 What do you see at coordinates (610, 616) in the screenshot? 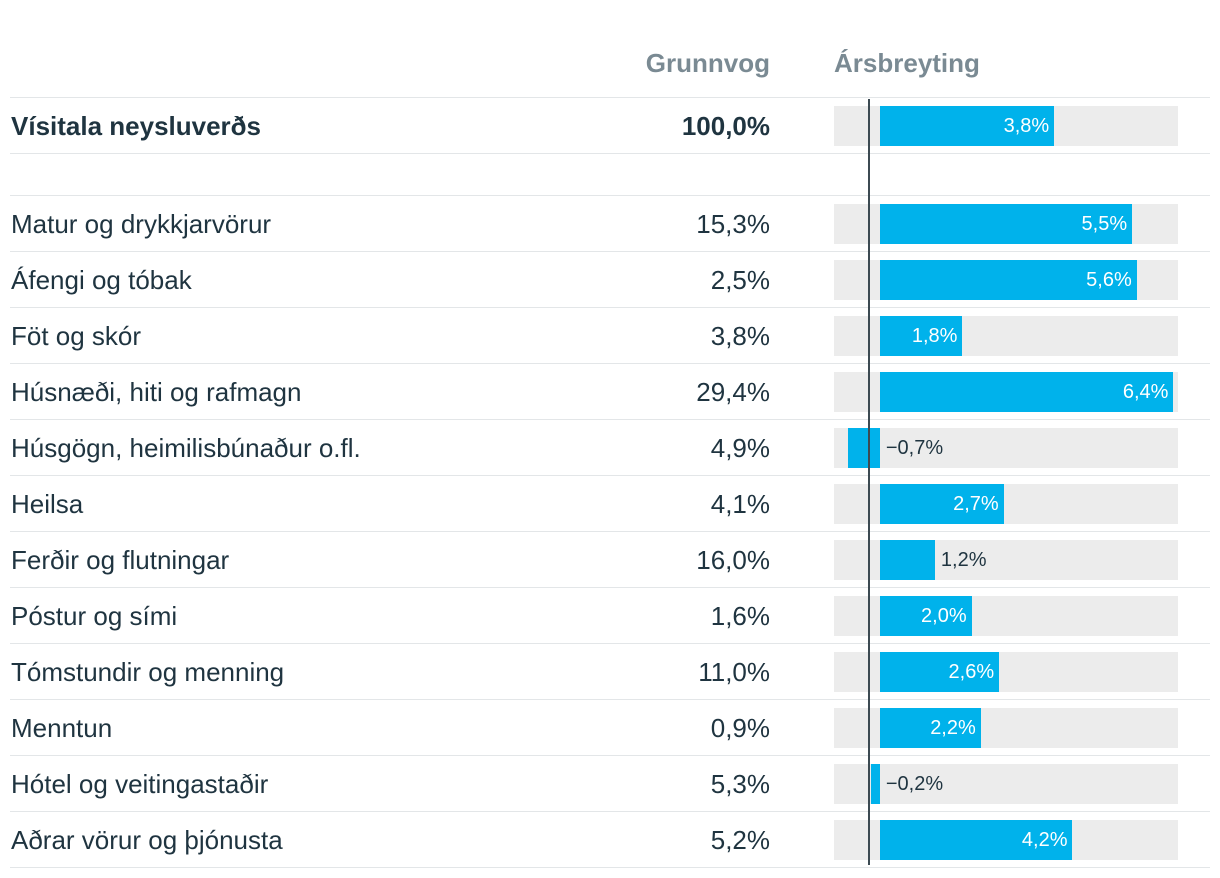
I see `table-row: Póstur og sími 1,6% 2,0%` at bounding box center [610, 616].